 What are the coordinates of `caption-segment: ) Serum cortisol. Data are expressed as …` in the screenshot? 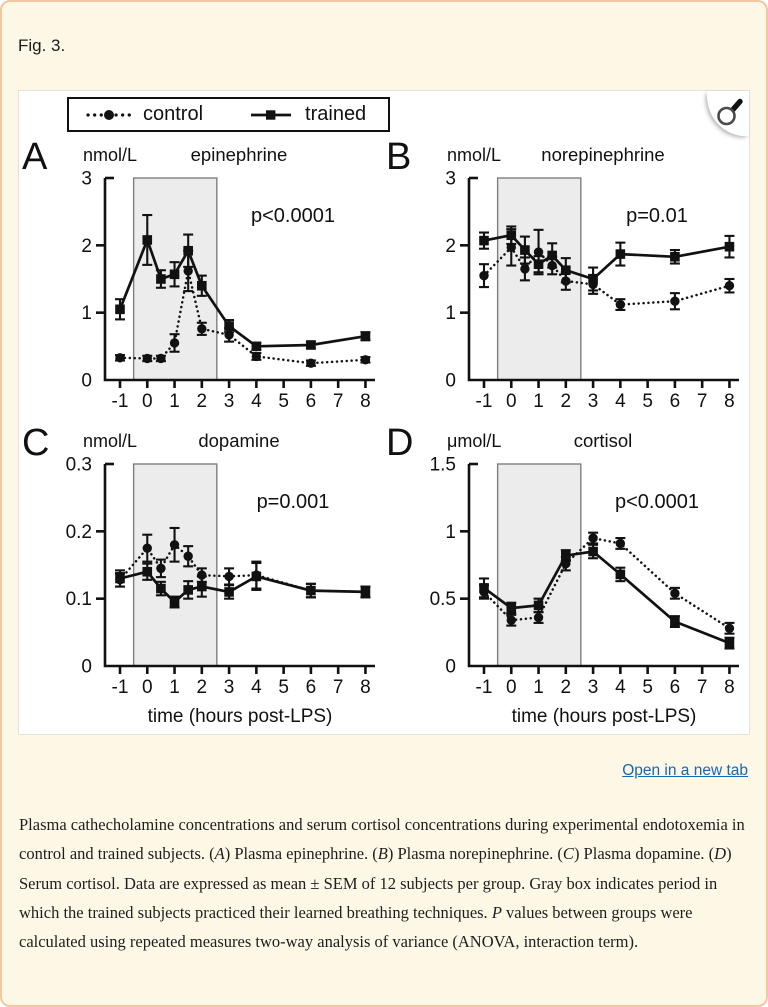 It's located at (375, 883).